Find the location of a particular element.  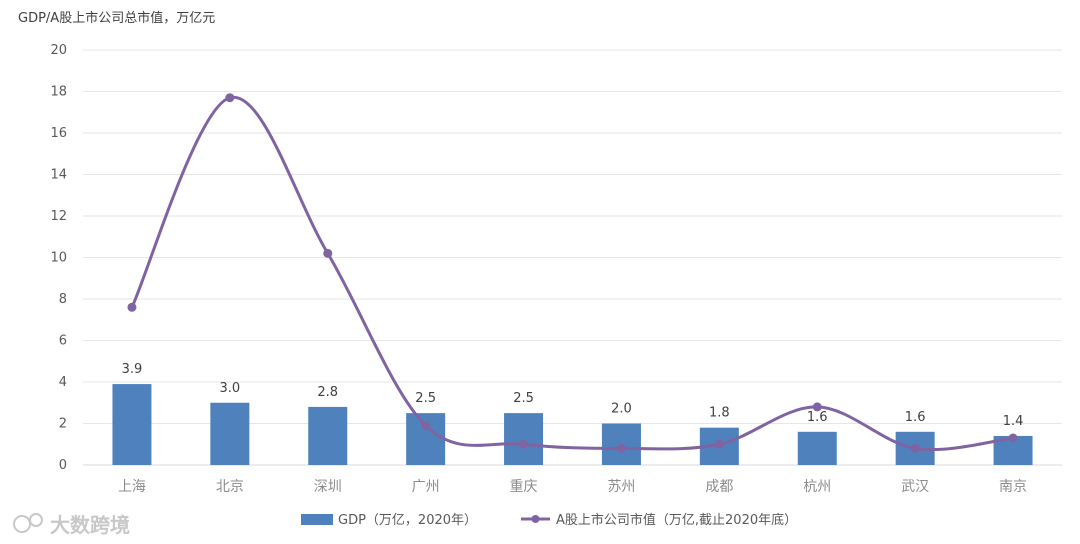

legend-label-market-cap: A股上市公司市值（万亿,截止2020年底） is located at coordinates (676, 520).